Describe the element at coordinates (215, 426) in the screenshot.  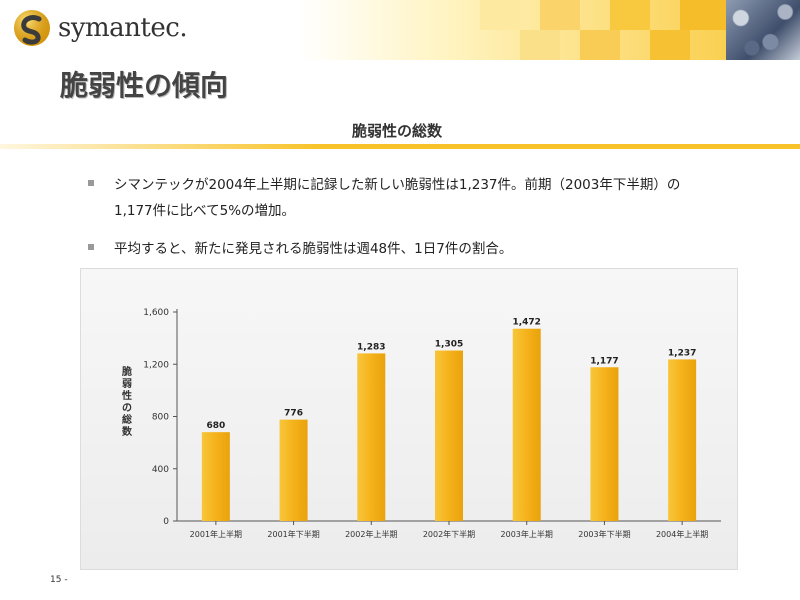
I see `bar-value-label: 680` at that location.